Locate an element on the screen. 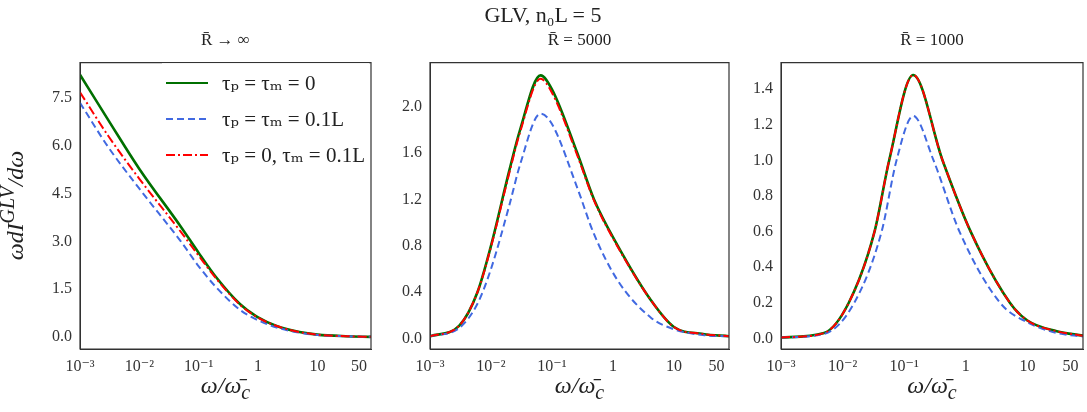  y-tick-label: 4.5 is located at coordinates (62, 192).